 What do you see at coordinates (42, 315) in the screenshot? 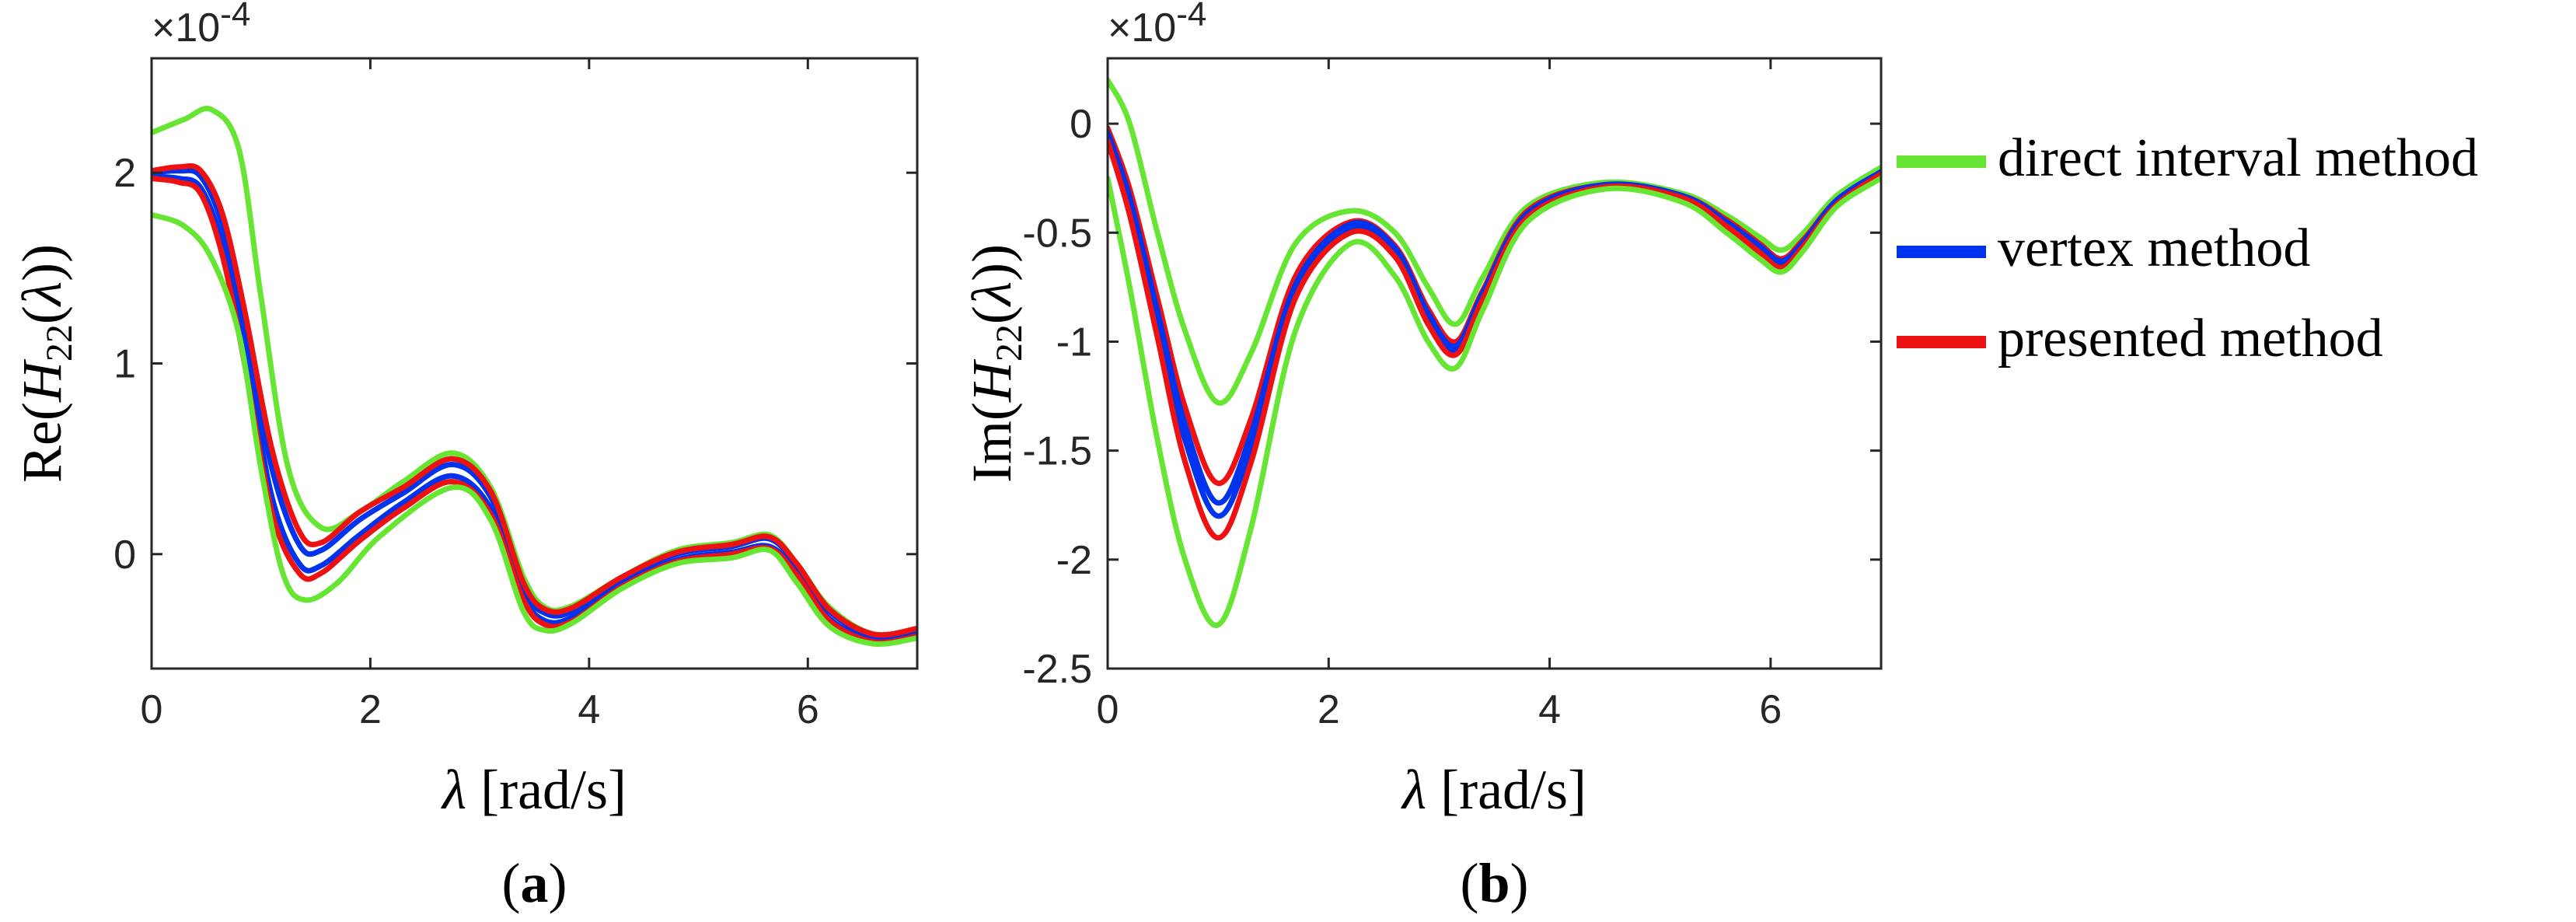
I see `panel-a-ylabel-open: (` at bounding box center [42, 315].